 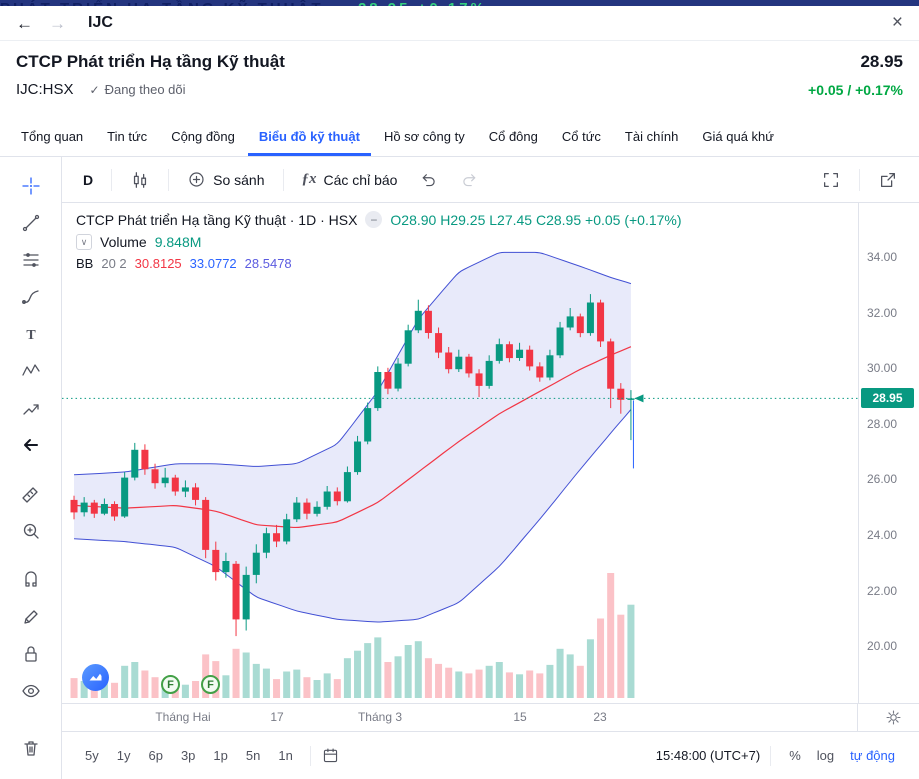 What do you see at coordinates (459, 23) in the screenshot?
I see `window-bar: ← → IJC ×` at bounding box center [459, 23].